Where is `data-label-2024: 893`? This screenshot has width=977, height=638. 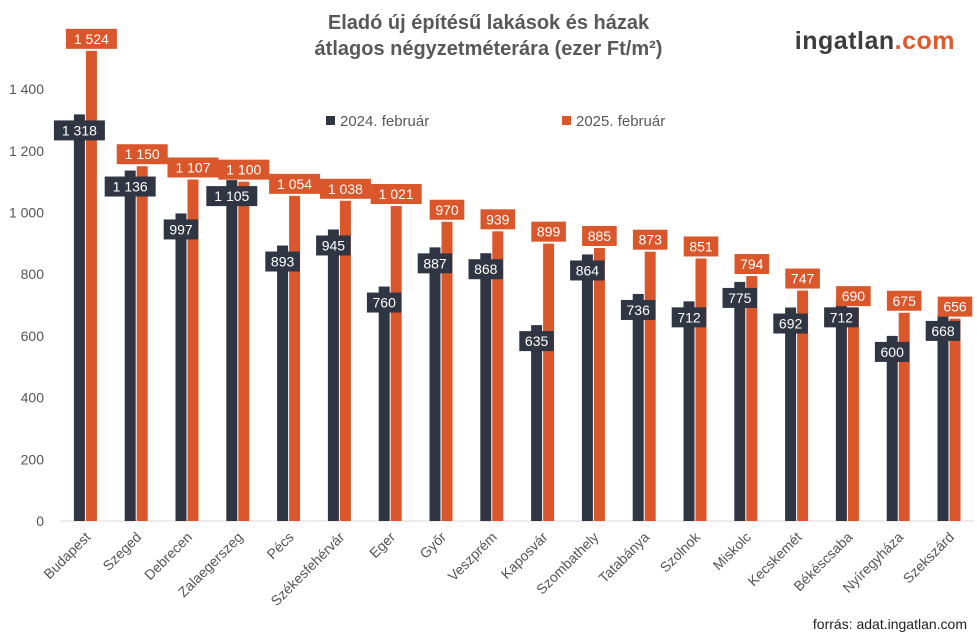 data-label-2024: 893 is located at coordinates (283, 262).